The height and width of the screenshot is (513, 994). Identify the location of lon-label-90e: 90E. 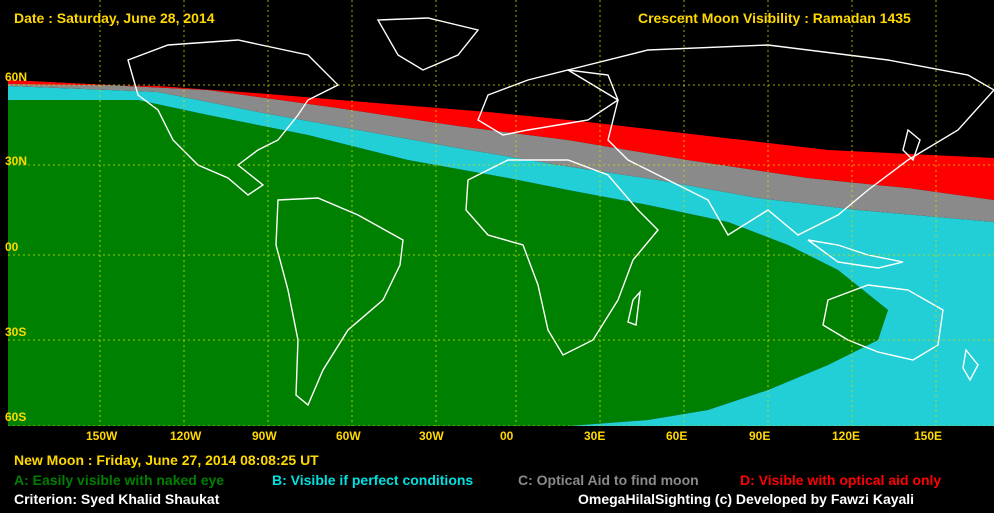
(760, 436).